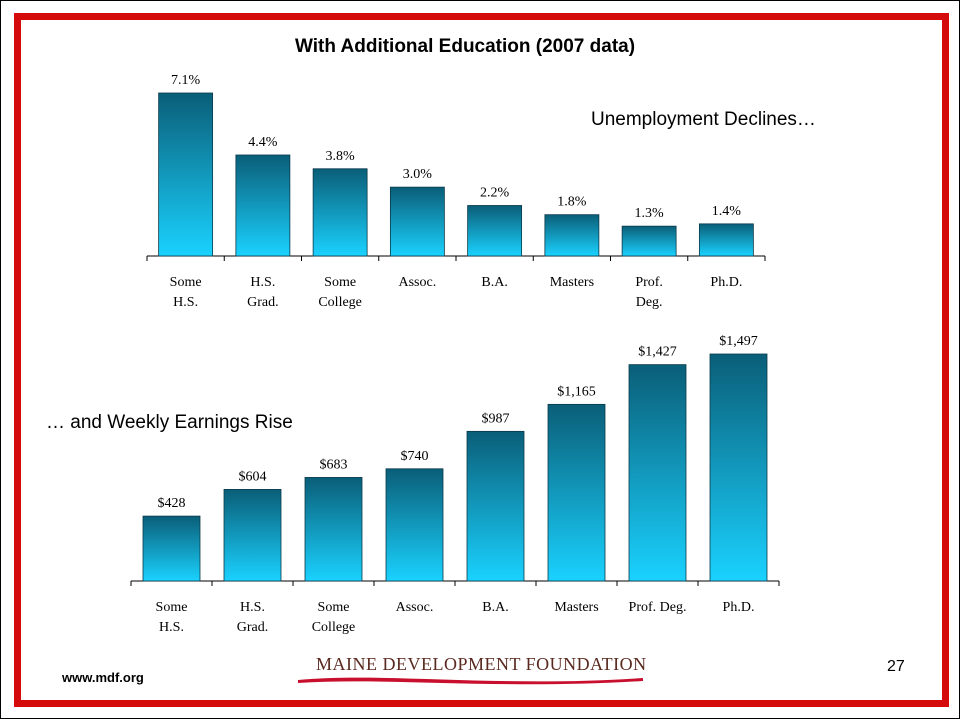 This screenshot has height=719, width=960. I want to click on logo-text: MAINE DEVELOPMENT FOUNDATION, so click(481, 664).